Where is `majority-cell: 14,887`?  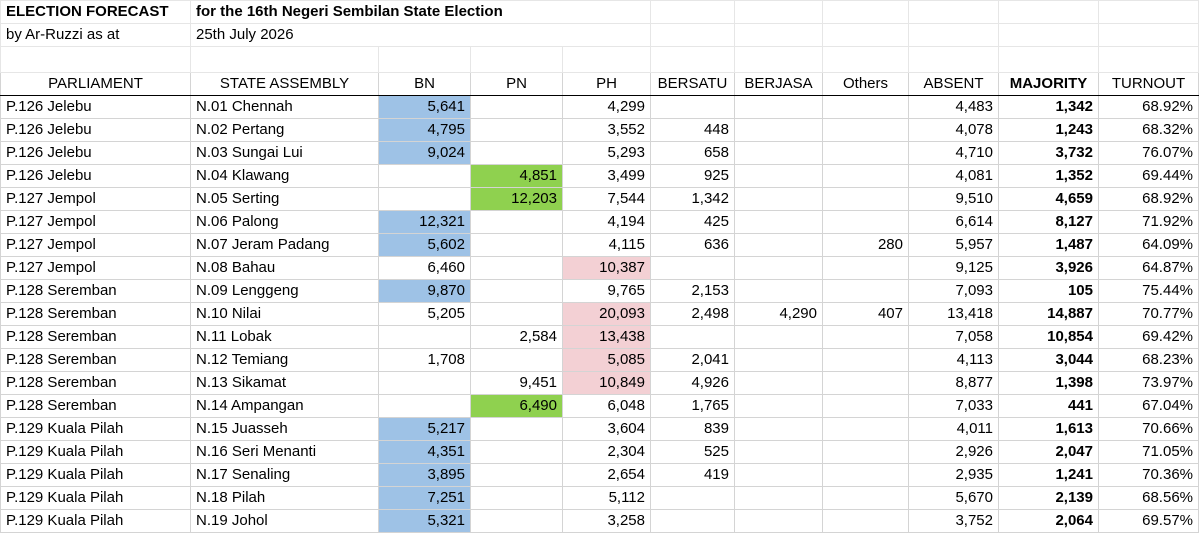
majority-cell: 14,887 is located at coordinates (1048, 314).